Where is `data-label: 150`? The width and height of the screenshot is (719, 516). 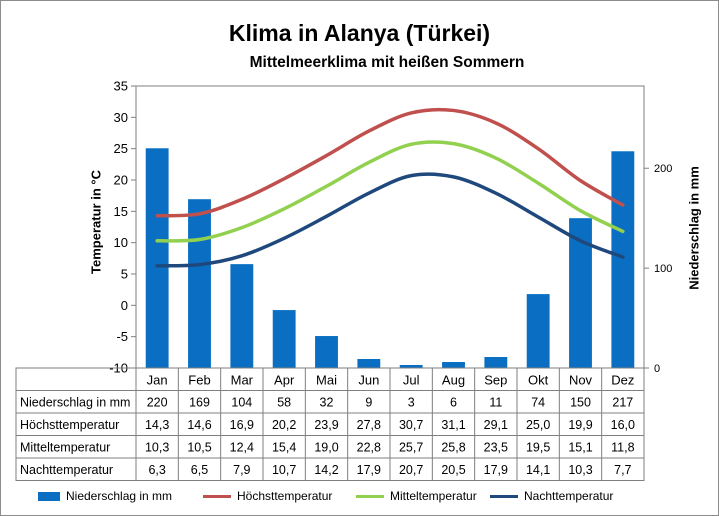 data-label: 150 is located at coordinates (580, 402).